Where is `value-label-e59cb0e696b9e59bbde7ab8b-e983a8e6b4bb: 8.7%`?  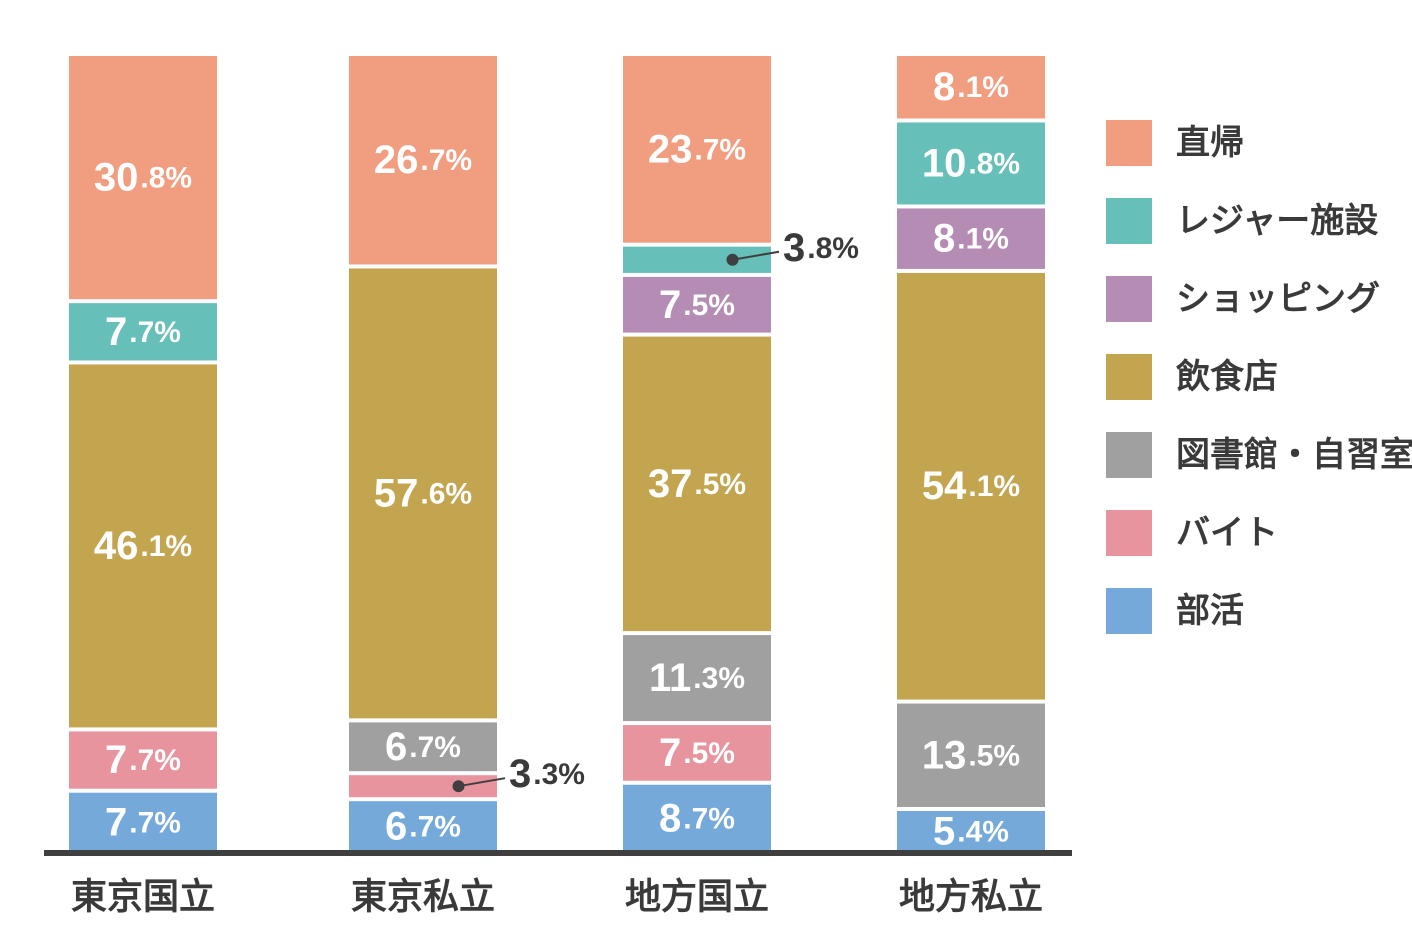
value-label-e59cb0e696b9e59bbde7ab8b-e983a8e6b4bb: 8.7% is located at coordinates (697, 818).